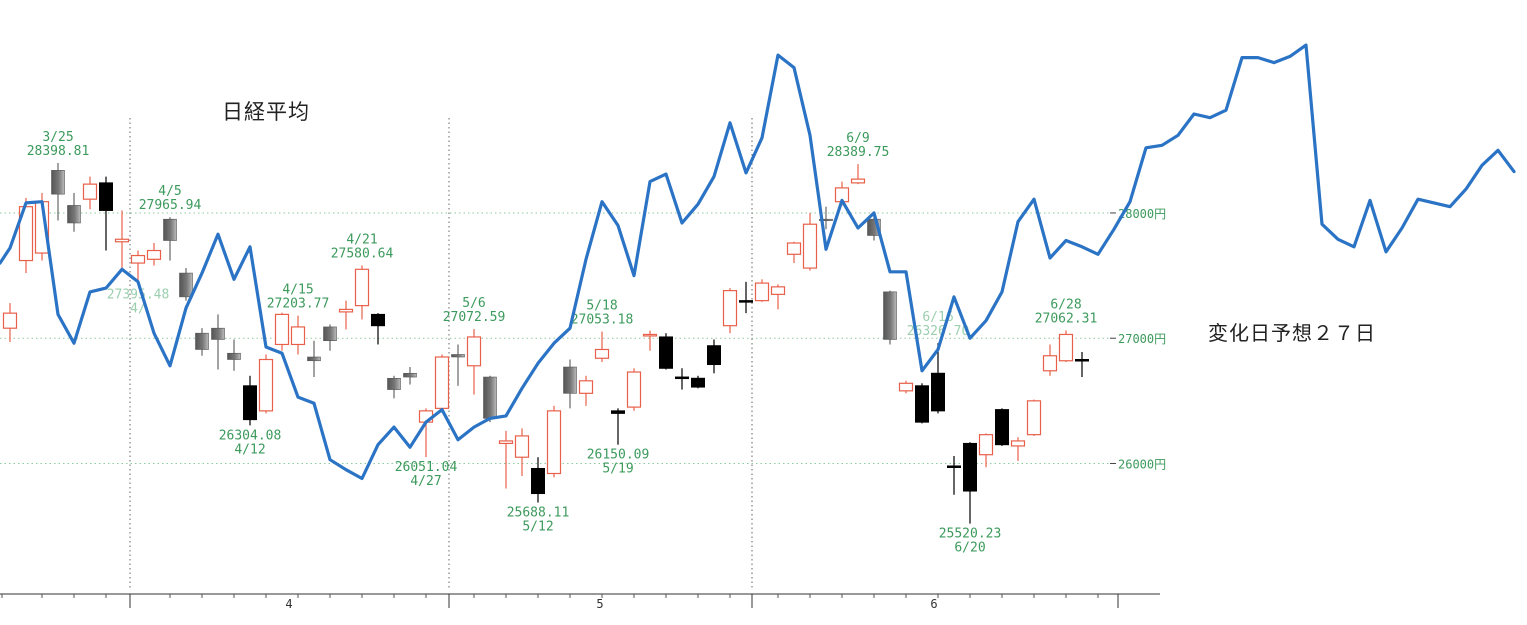 Image resolution: width=1527 pixels, height=625 pixels. What do you see at coordinates (297, 290) in the screenshot?
I see `annotation-line-1: 4/15` at bounding box center [297, 290].